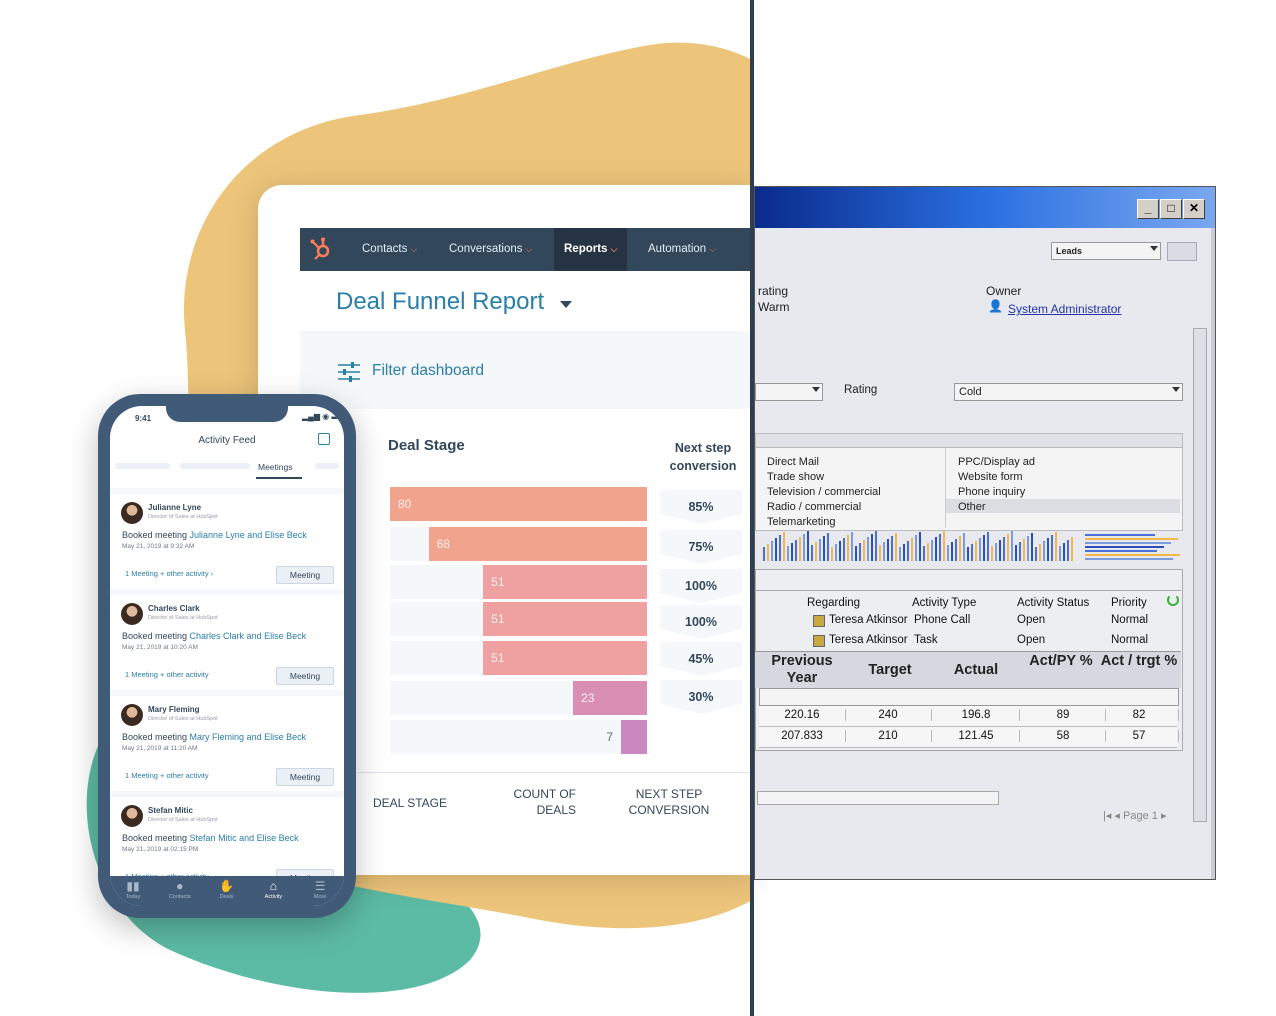 The image size is (1276, 1016). What do you see at coordinates (926, 640) in the screenshot?
I see `activity-cell: Task` at bounding box center [926, 640].